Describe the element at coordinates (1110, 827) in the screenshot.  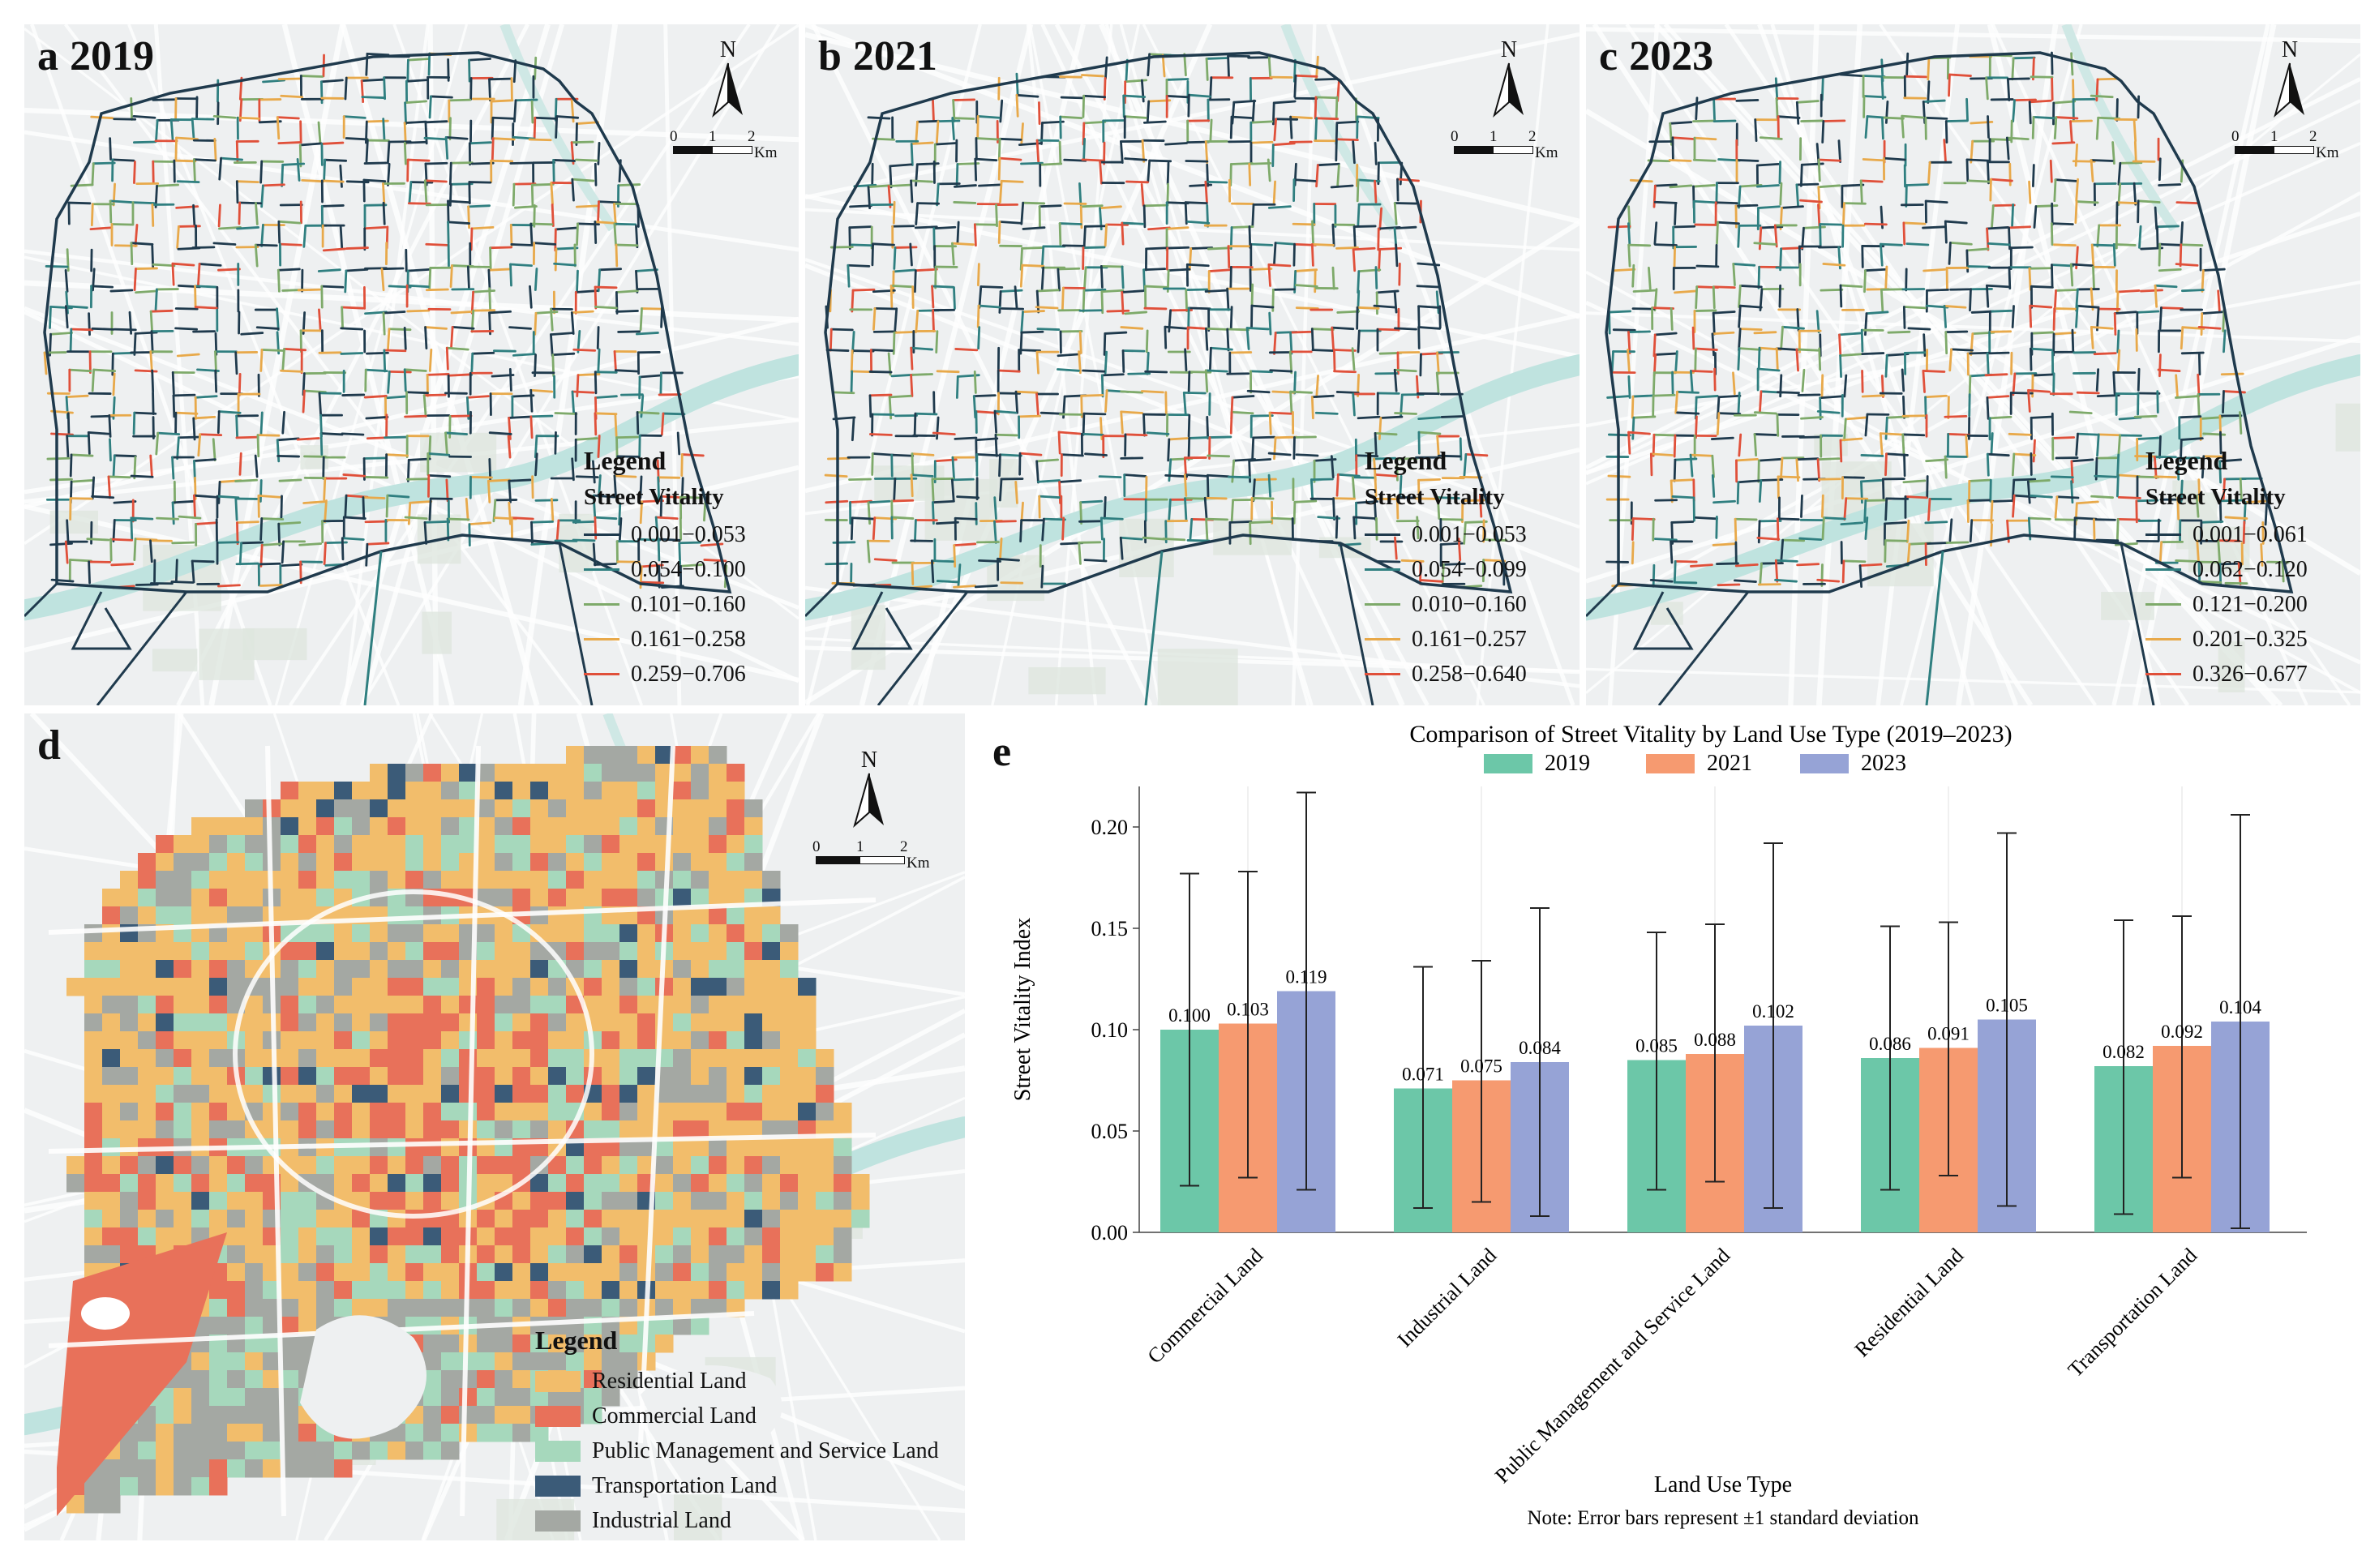
I see `y-tick-label: 0.20` at that location.